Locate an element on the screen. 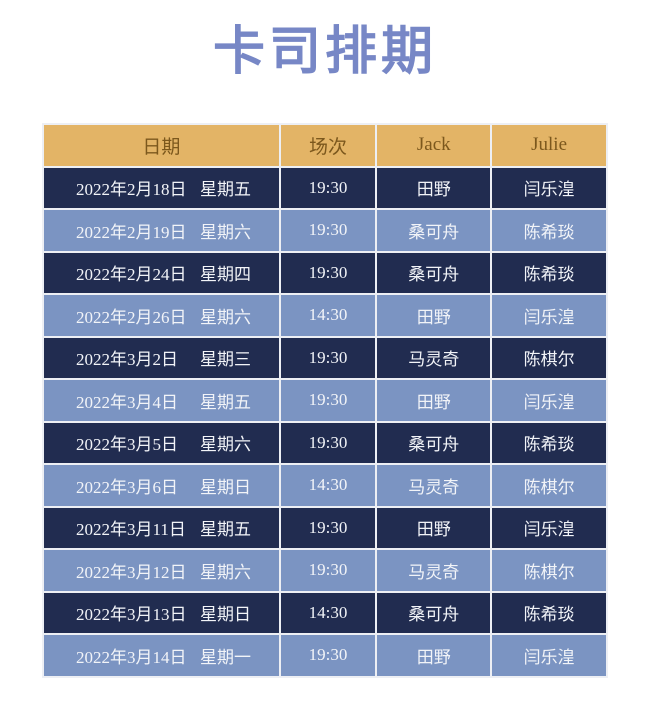 Image resolution: width=650 pixels, height=711 pixels. table-row: 2022年2月26日 星期六 14:30 田野 闫乐湟 is located at coordinates (325, 315).